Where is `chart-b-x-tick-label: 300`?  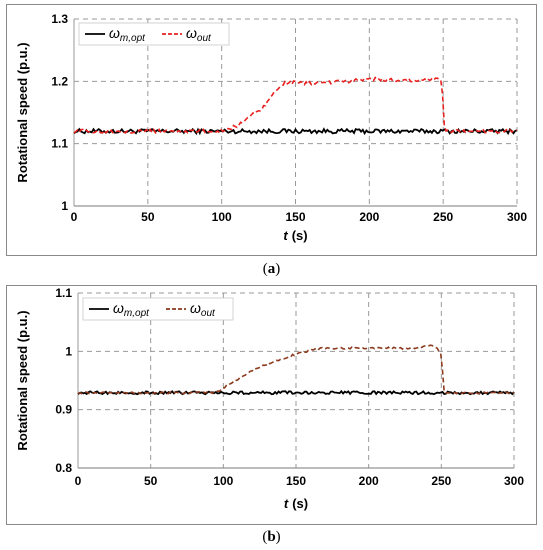
chart-b-x-tick-label: 300 is located at coordinates (514, 481).